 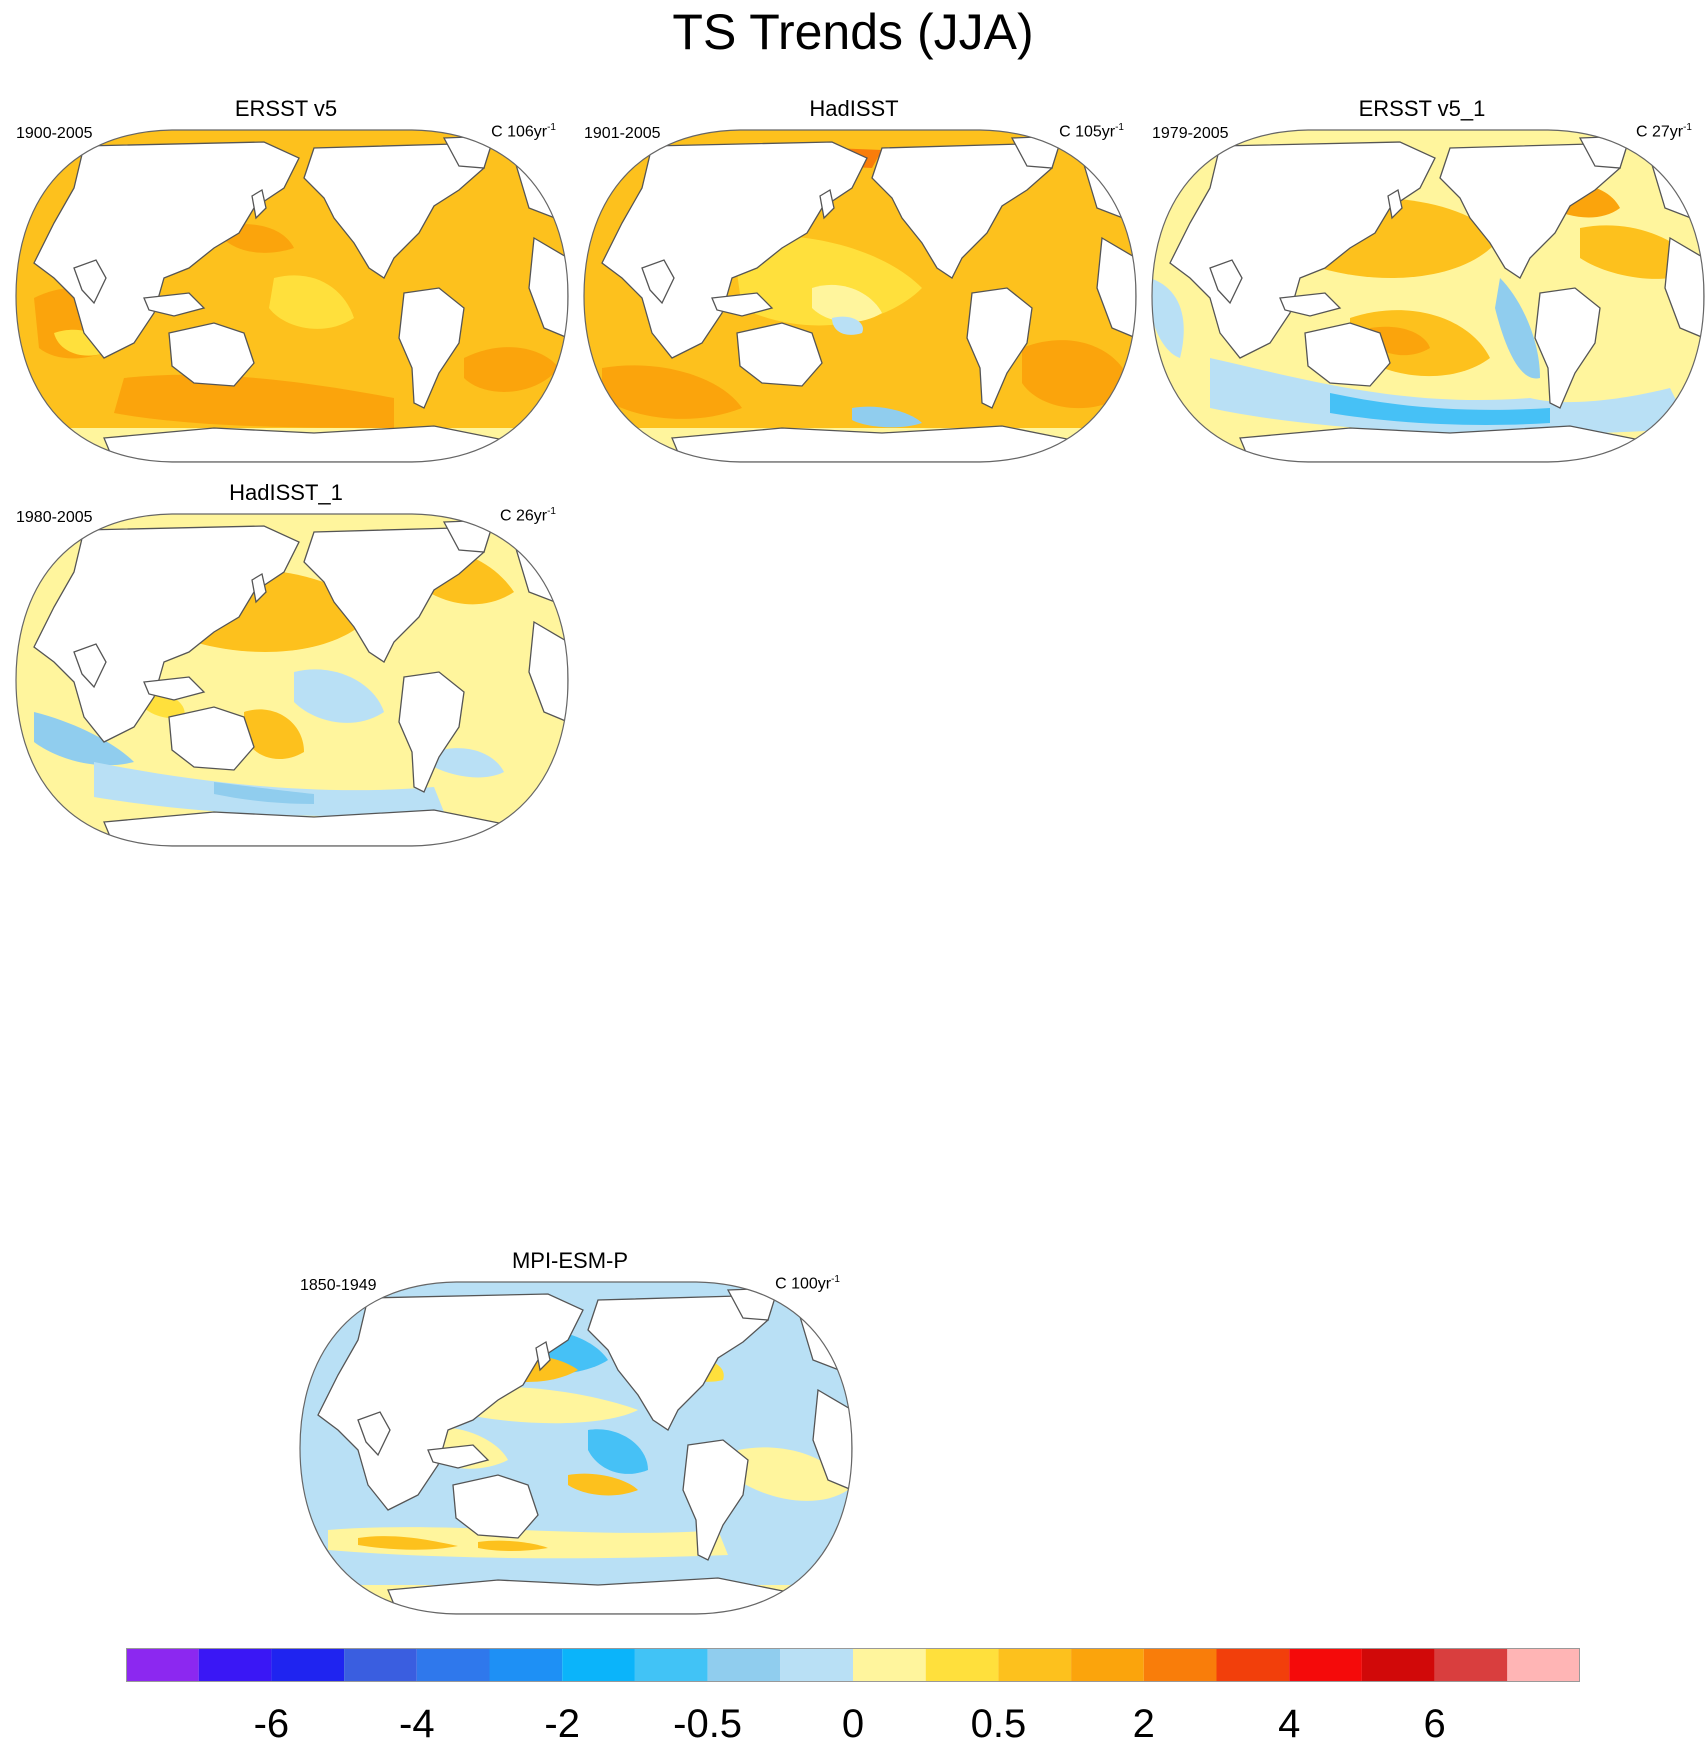 What do you see at coordinates (338, 1285) in the screenshot?
I see `panel-period: 1850-1949` at bounding box center [338, 1285].